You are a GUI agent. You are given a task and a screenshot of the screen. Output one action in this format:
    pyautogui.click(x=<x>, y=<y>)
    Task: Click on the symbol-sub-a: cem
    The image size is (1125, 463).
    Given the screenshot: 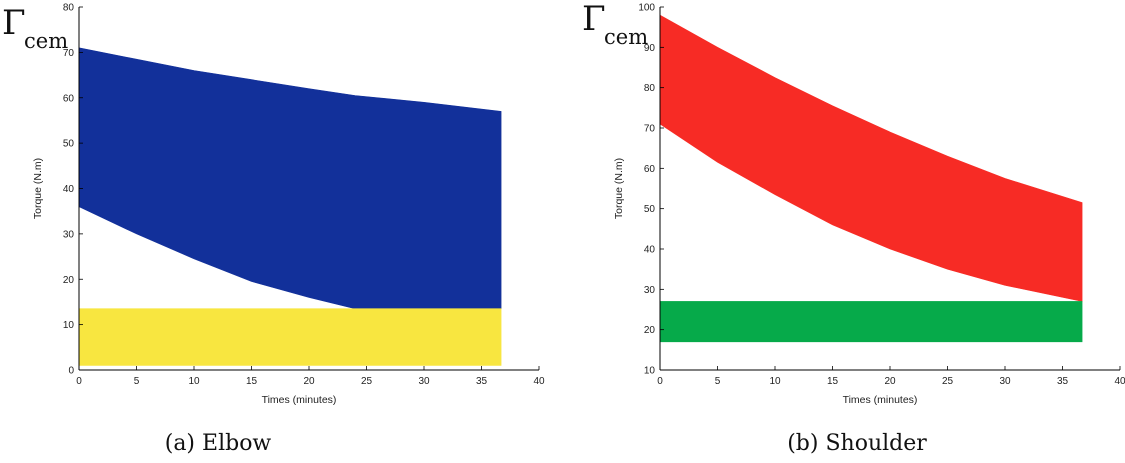 What is the action you would take?
    pyautogui.click(x=46, y=41)
    